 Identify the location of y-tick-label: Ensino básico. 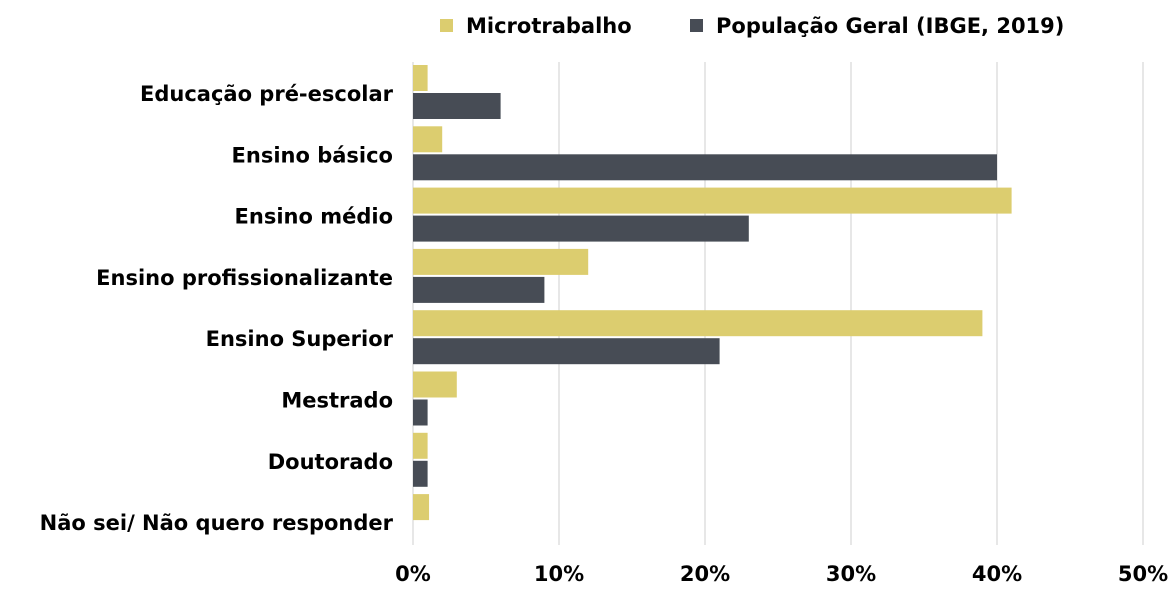
(312, 155).